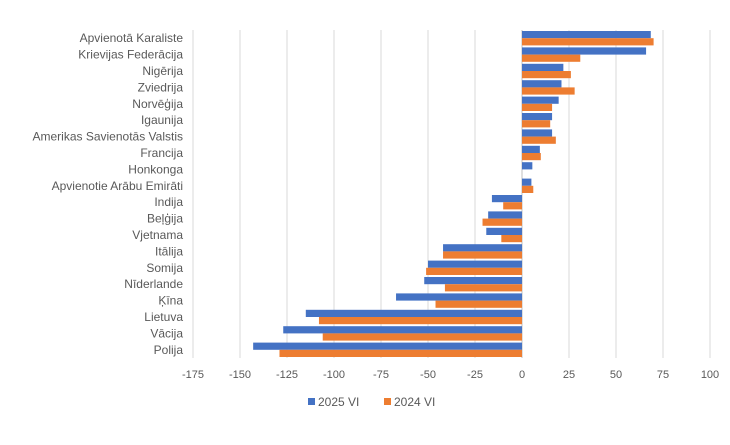 The image size is (730, 445). Describe the element at coordinates (107, 137) in the screenshot. I see `category-label: Amerikas Savienotās Valstis` at that location.